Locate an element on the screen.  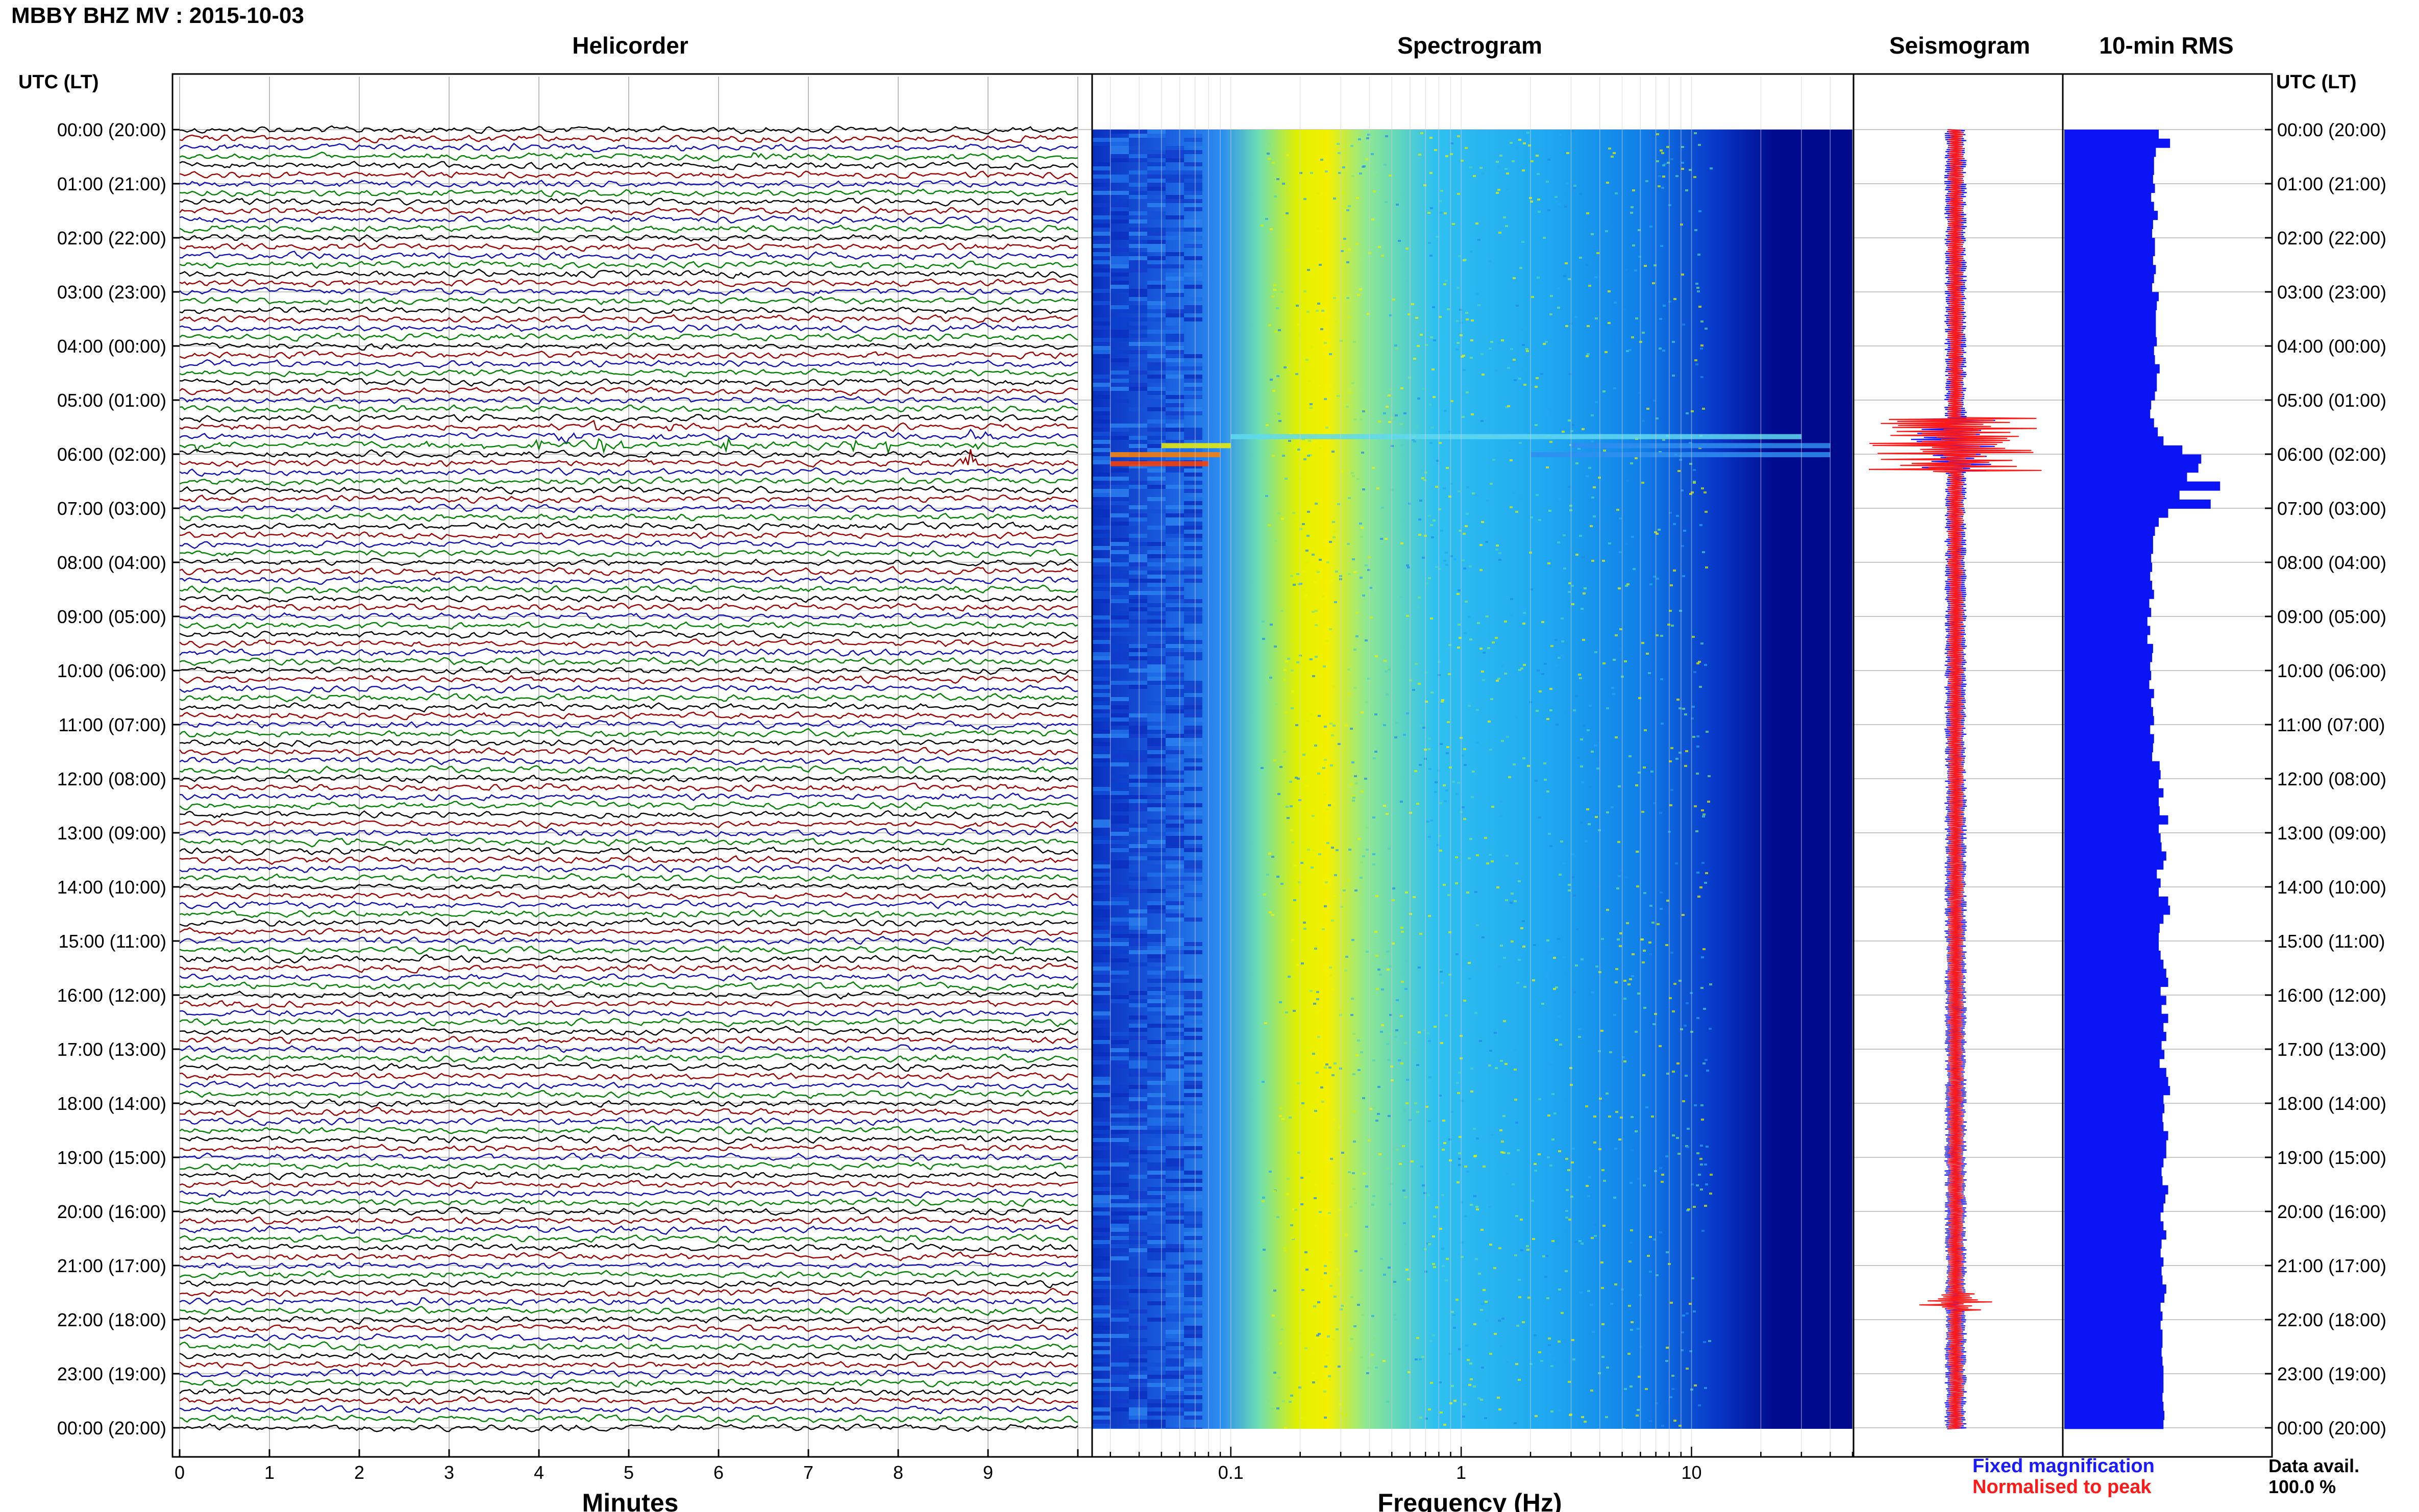
time-label-left: 08:00 (04:00) is located at coordinates (111, 562).